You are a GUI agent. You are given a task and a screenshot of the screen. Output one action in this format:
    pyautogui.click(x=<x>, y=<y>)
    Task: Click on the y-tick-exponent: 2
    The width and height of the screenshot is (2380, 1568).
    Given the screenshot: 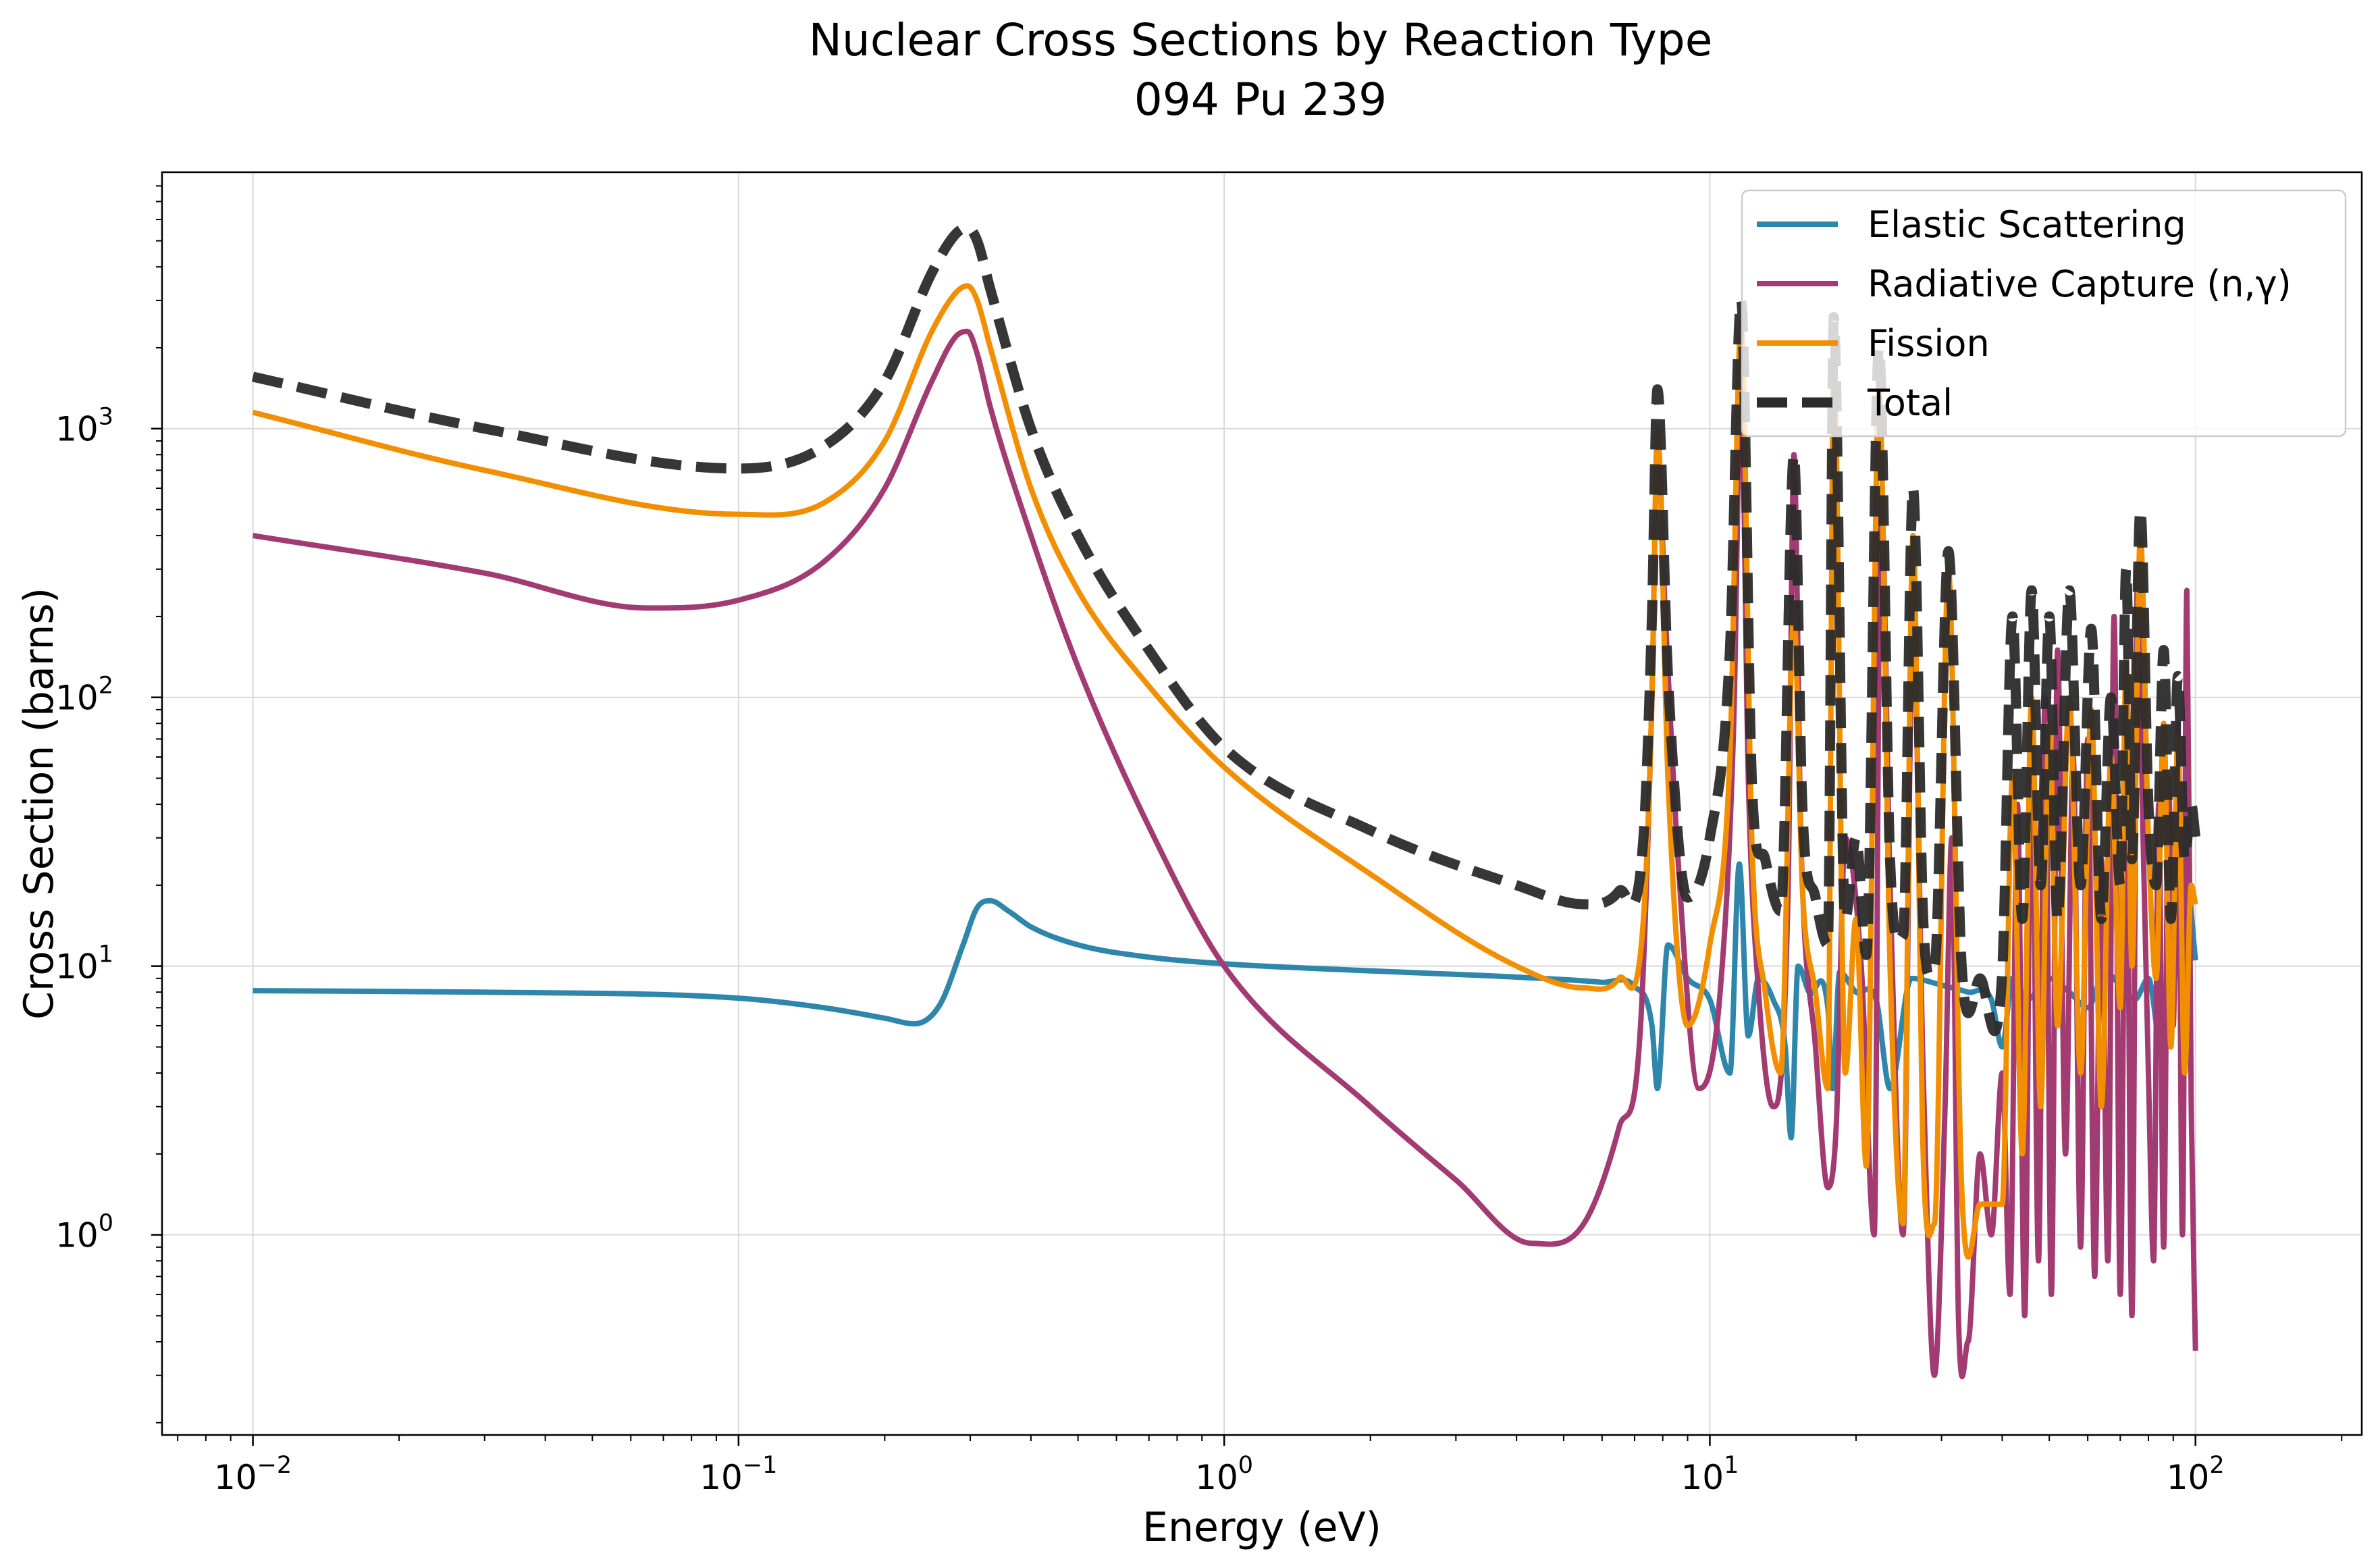 What is the action you would take?
    pyautogui.click(x=106, y=686)
    